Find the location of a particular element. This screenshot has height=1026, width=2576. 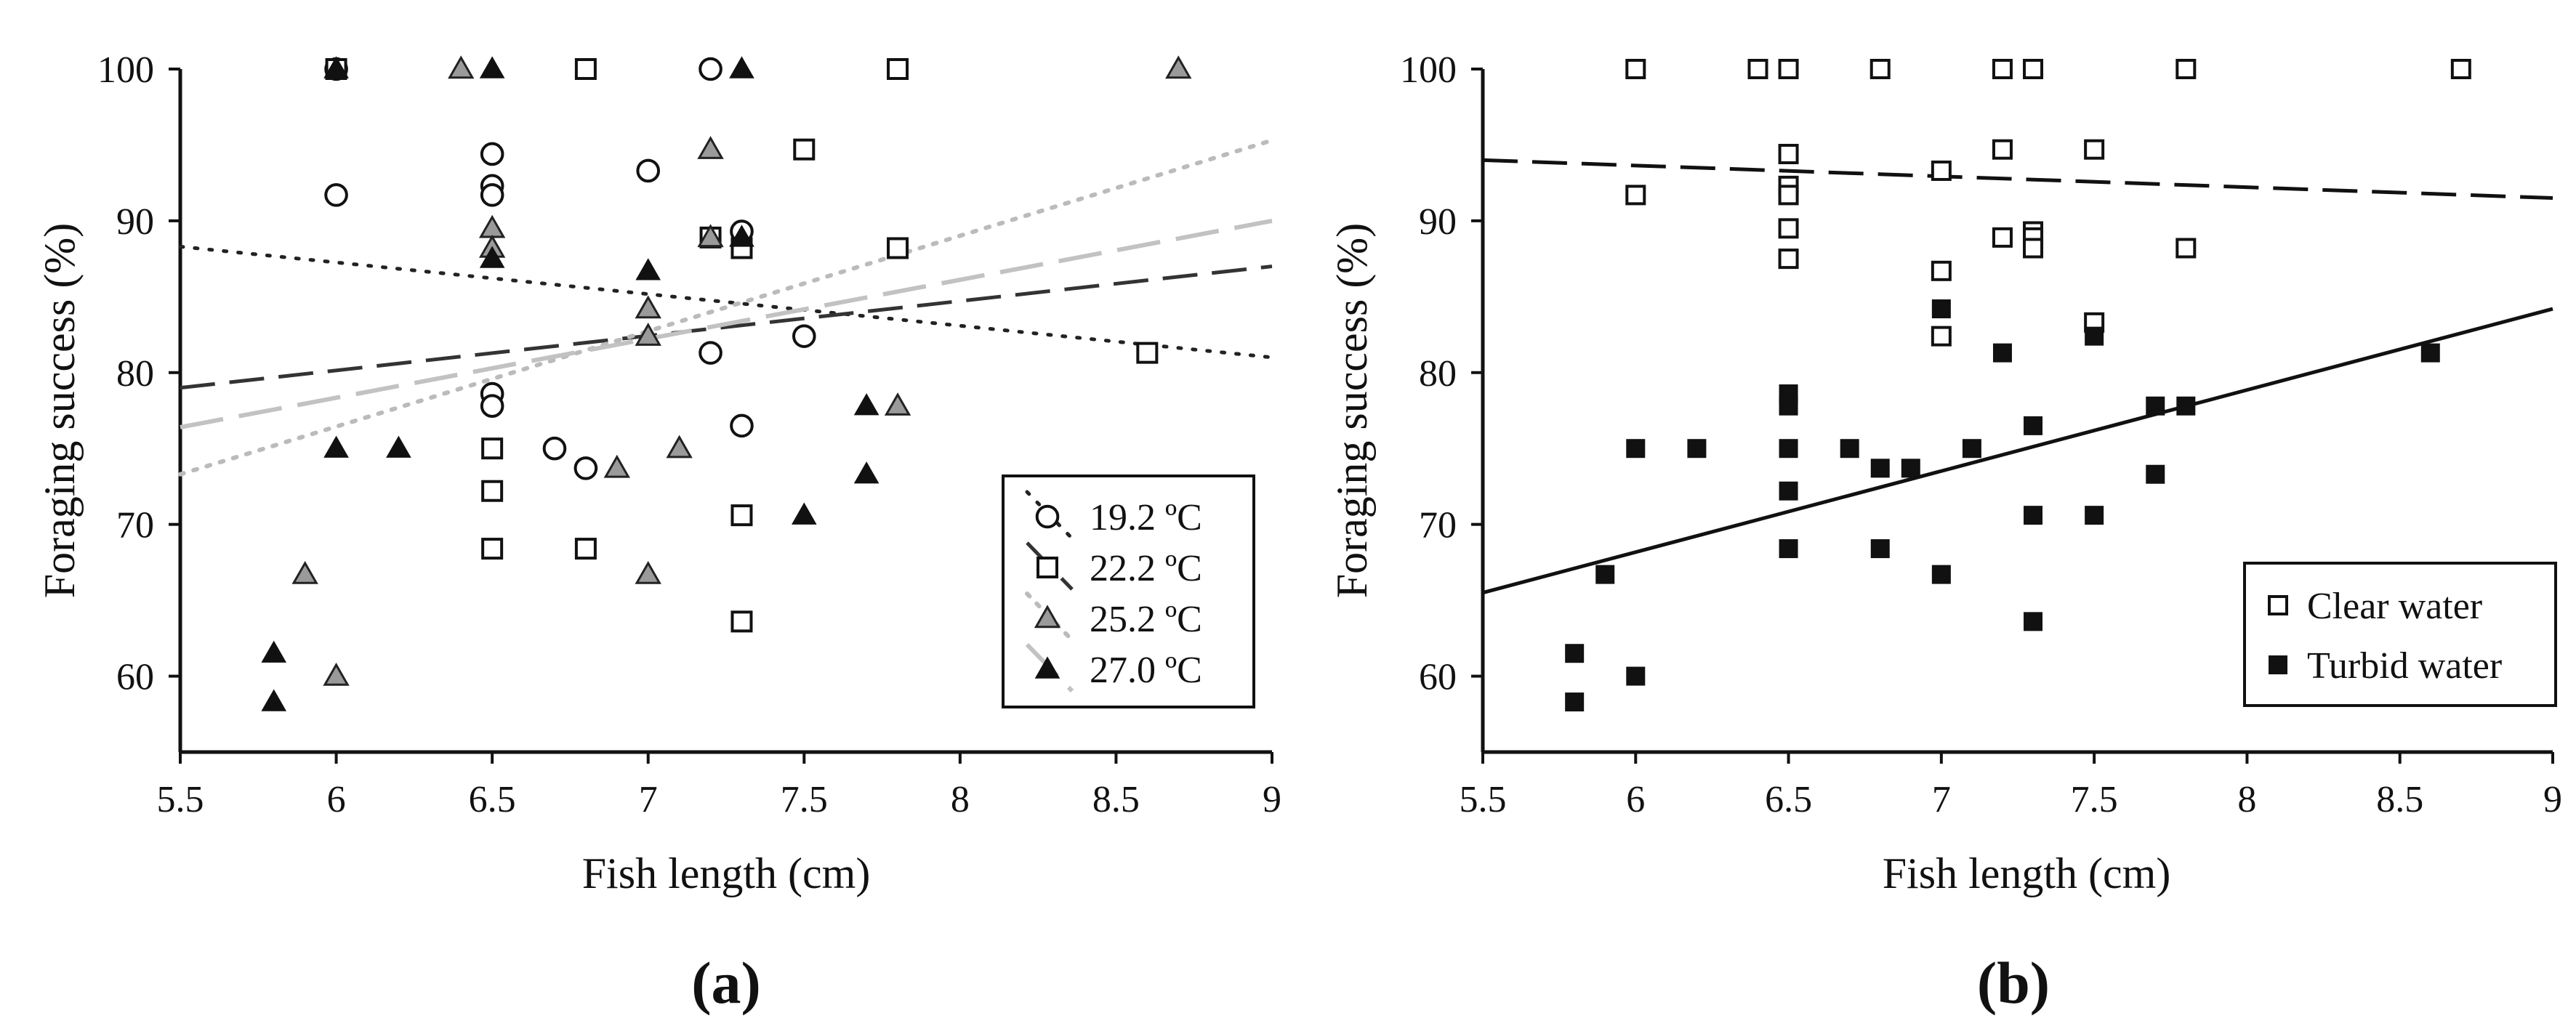

panel-b-y-axis-title: Foraging success (%) is located at coordinates (1352, 411).